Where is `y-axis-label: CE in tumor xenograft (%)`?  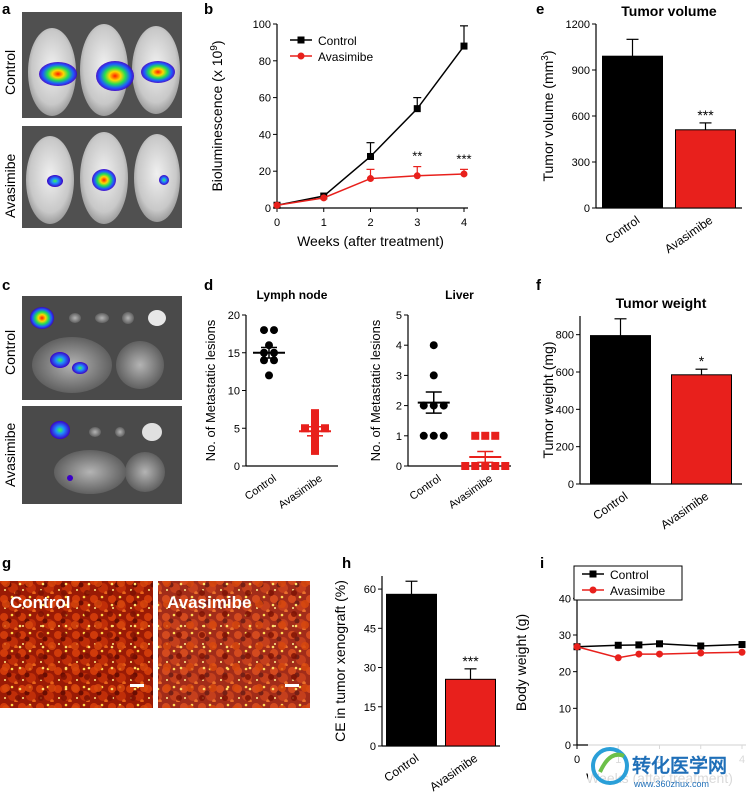 y-axis-label: CE in tumor xenograft (%) is located at coordinates (340, 661).